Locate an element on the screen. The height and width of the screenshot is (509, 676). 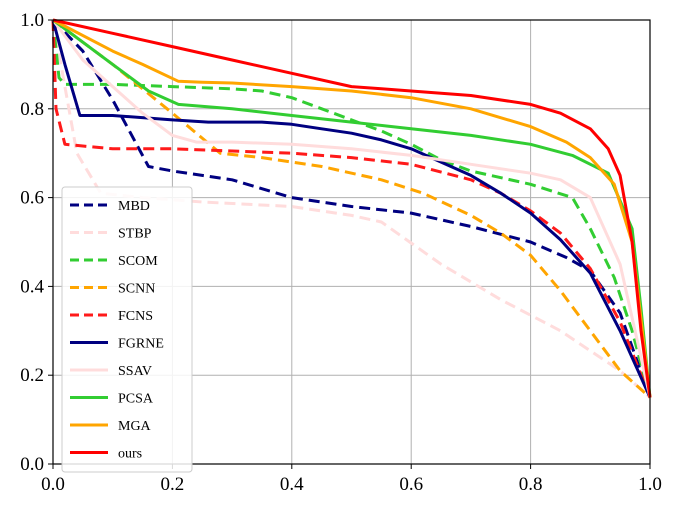
legend-label-stbp: STBP is located at coordinates (135, 234).